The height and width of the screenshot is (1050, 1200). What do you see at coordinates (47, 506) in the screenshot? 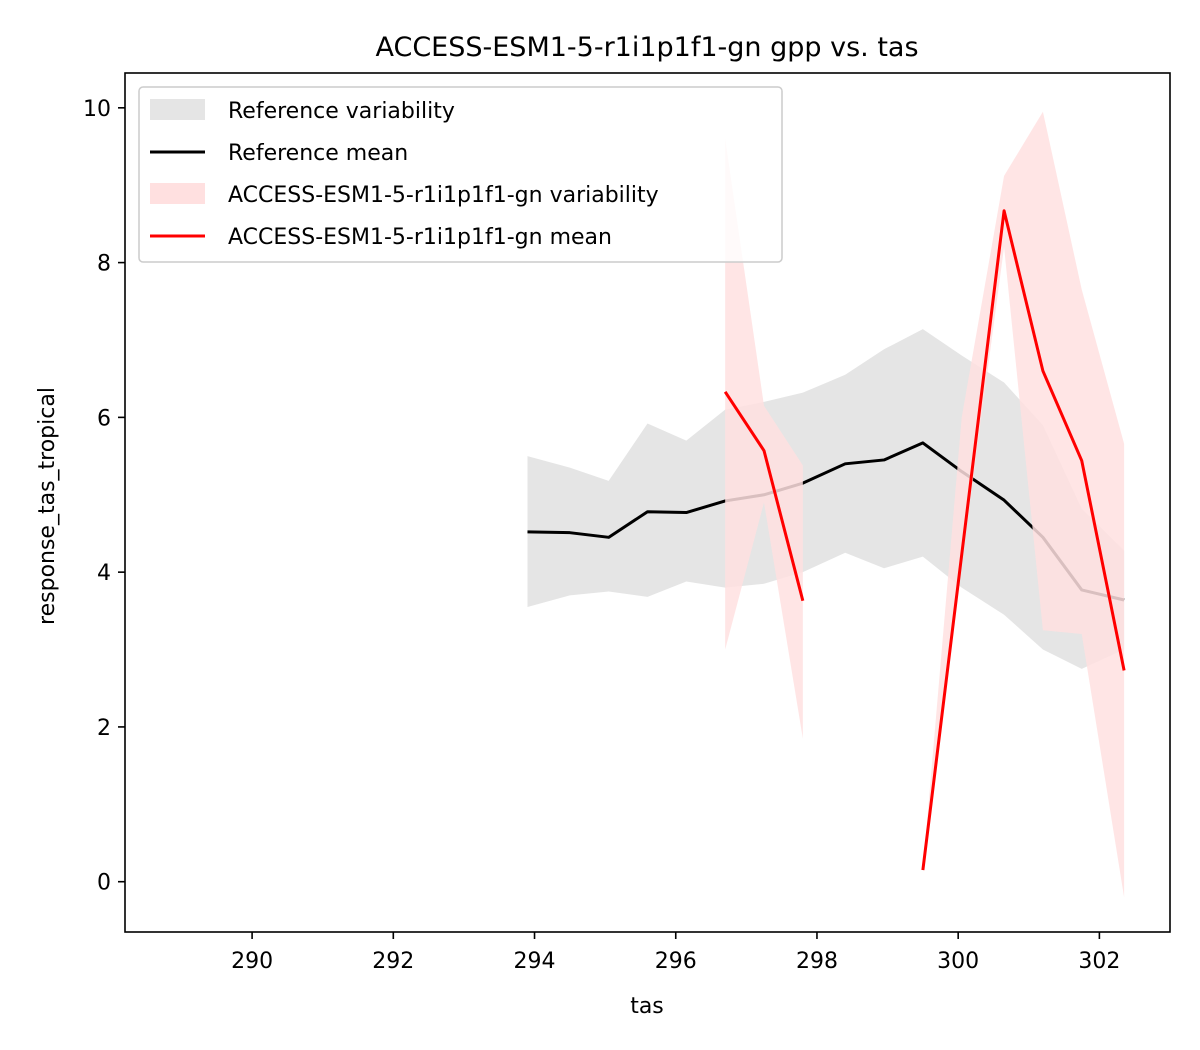
I see `y-axis-label: response_tas_tropical` at bounding box center [47, 506].